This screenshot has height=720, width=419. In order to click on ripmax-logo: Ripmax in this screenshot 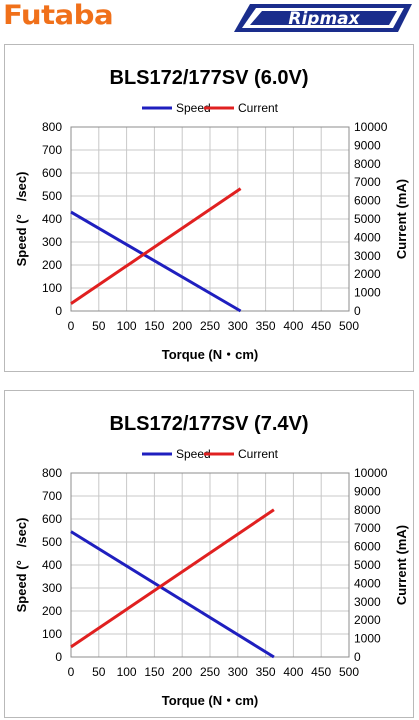, I will do `click(323, 18)`.